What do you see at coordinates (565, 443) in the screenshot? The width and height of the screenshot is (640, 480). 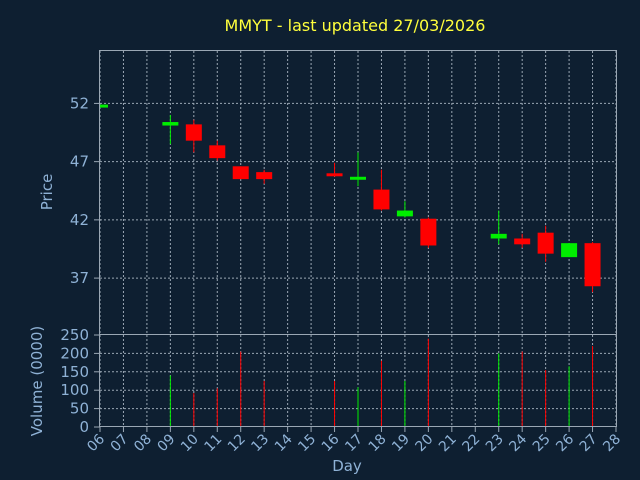 I see `x-tick-label: 26` at bounding box center [565, 443].